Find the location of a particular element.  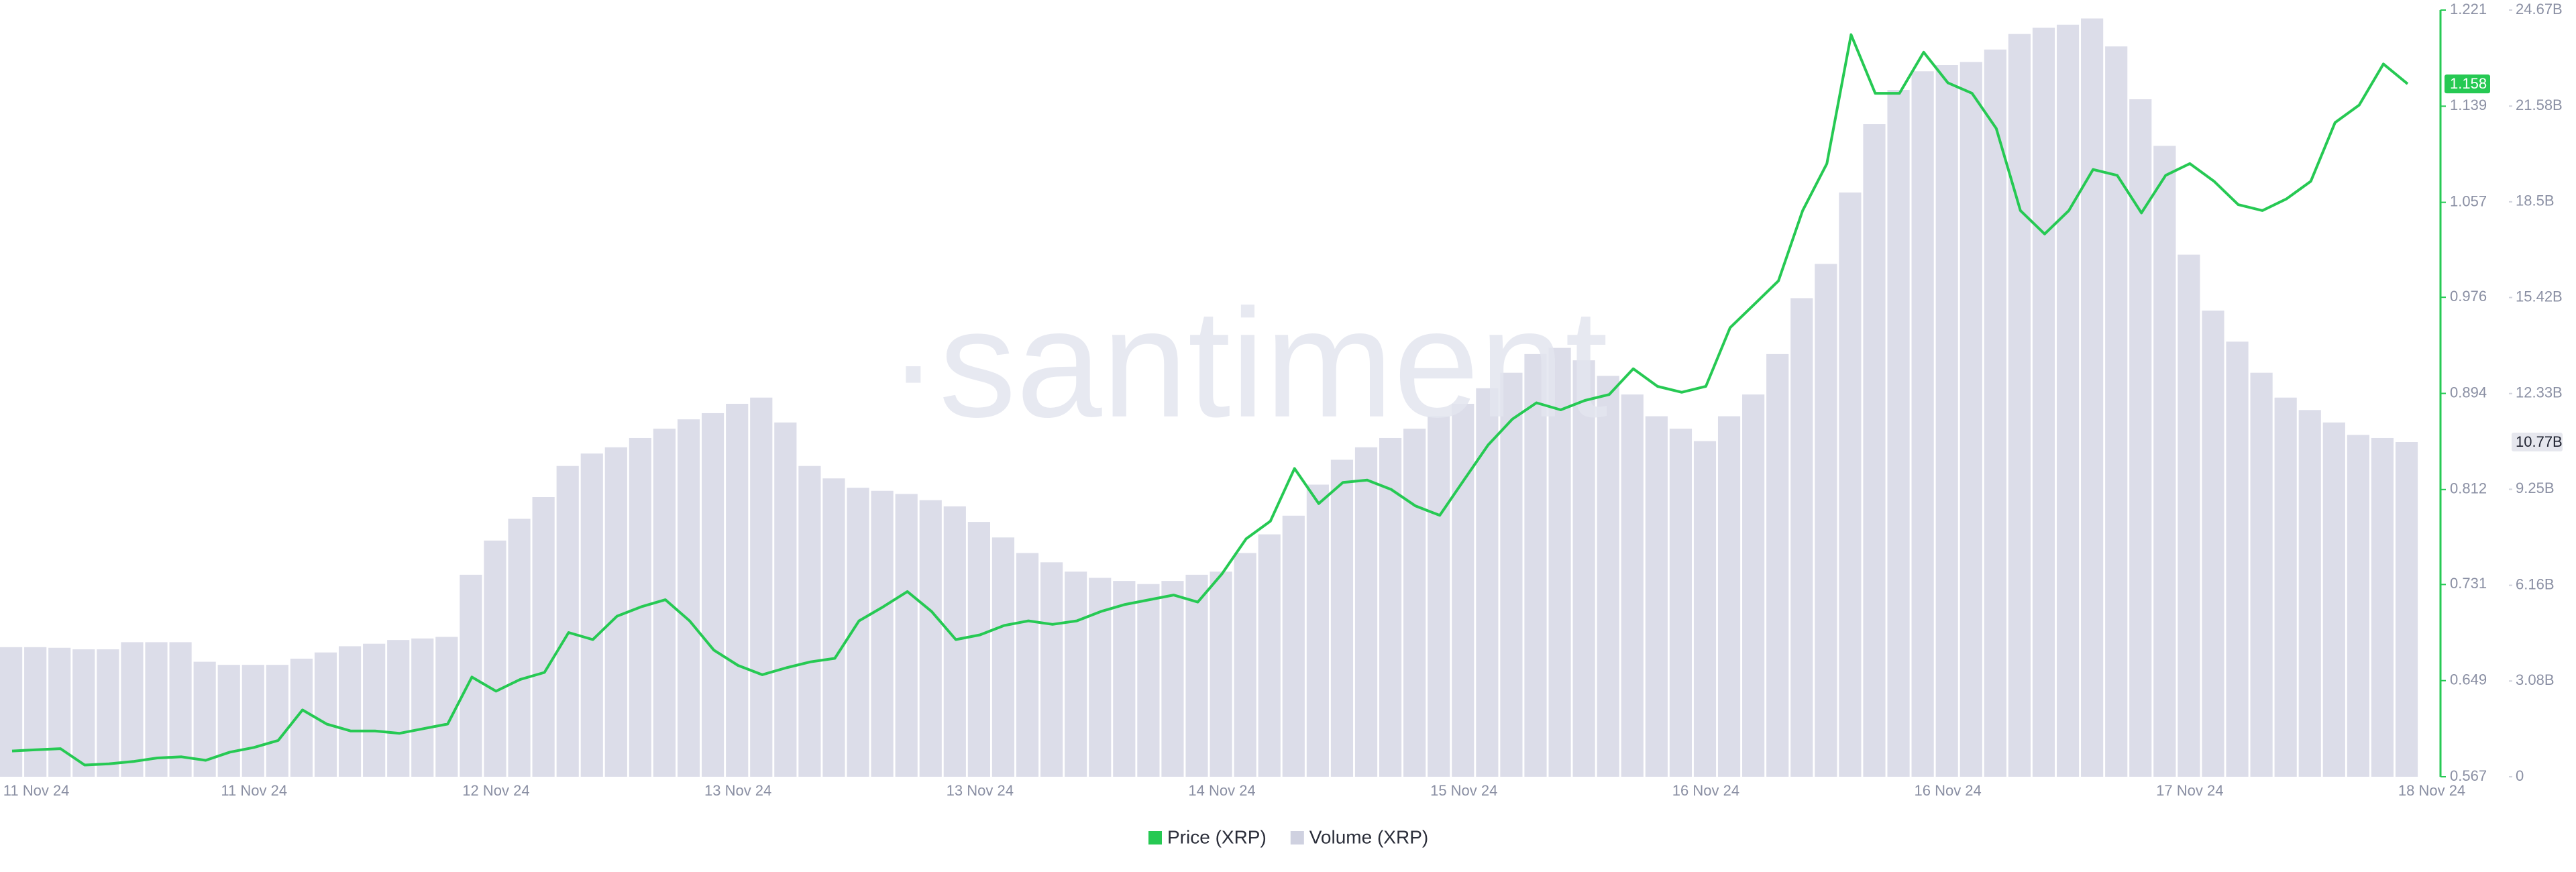

y2-tick-label: 21.58B is located at coordinates (2539, 105).